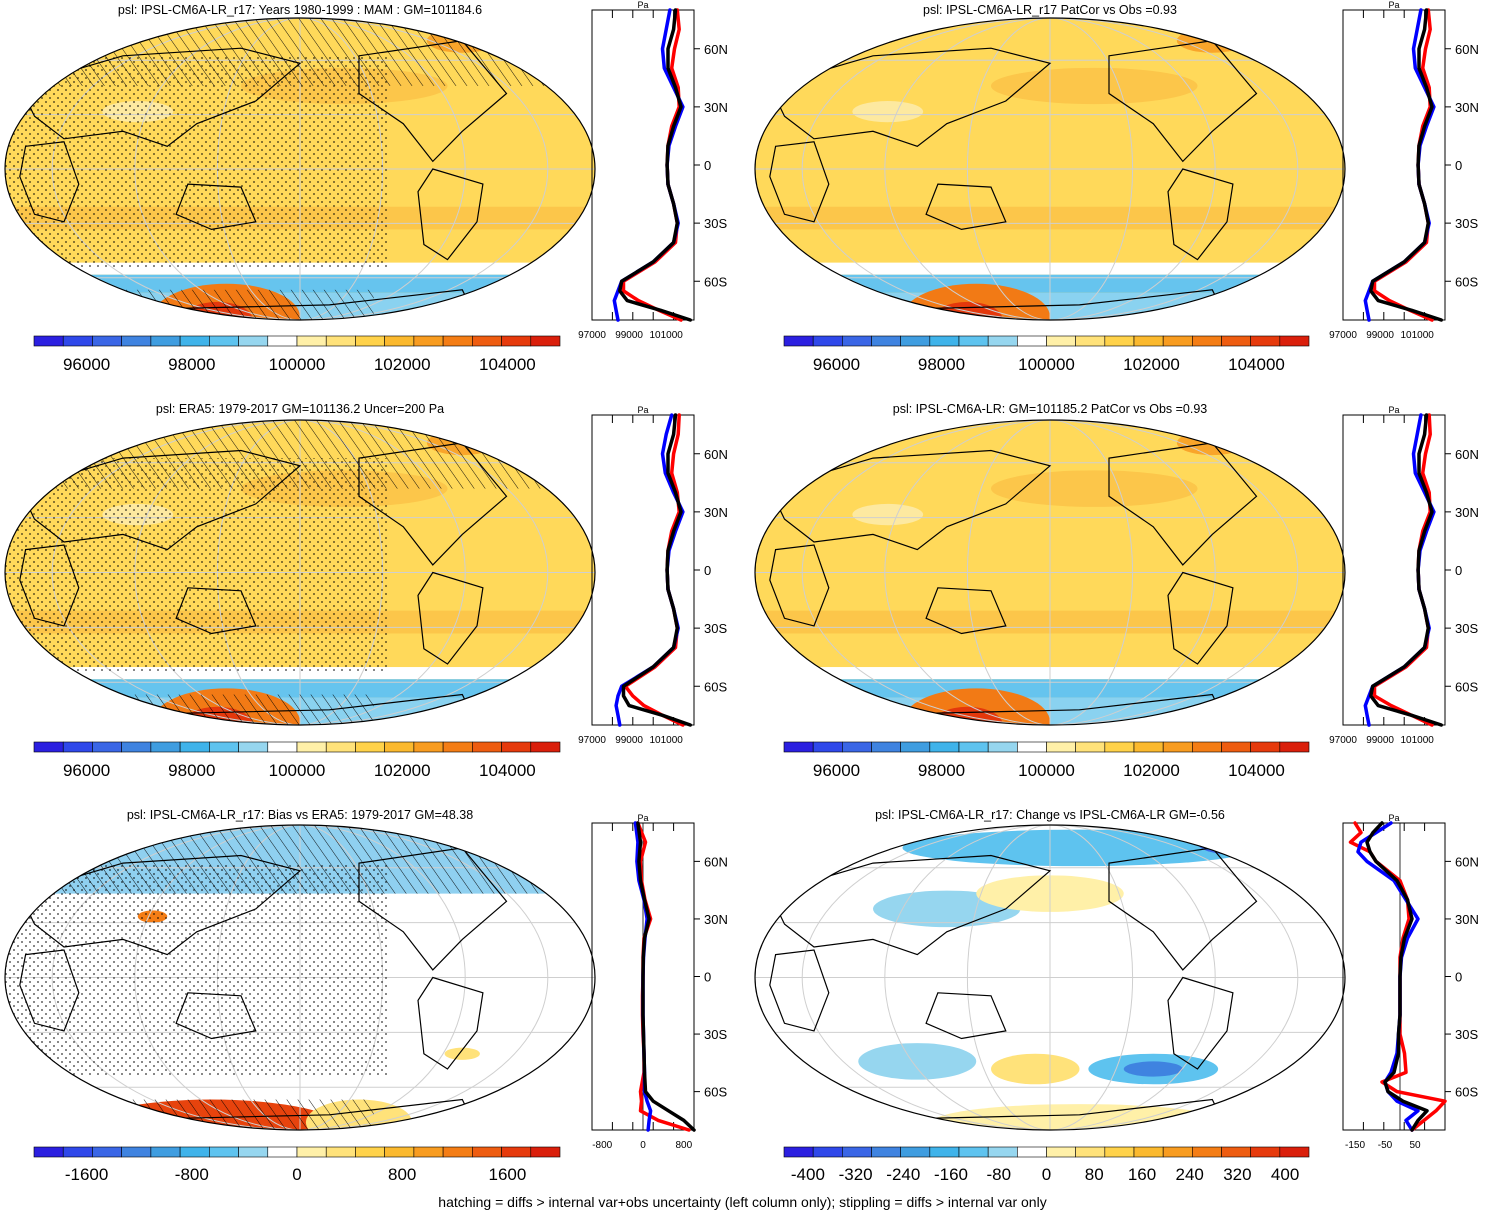 The width and height of the screenshot is (1485, 1212). What do you see at coordinates (1046, 1174) in the screenshot?
I see `colorbar-tick-label: 0` at bounding box center [1046, 1174].